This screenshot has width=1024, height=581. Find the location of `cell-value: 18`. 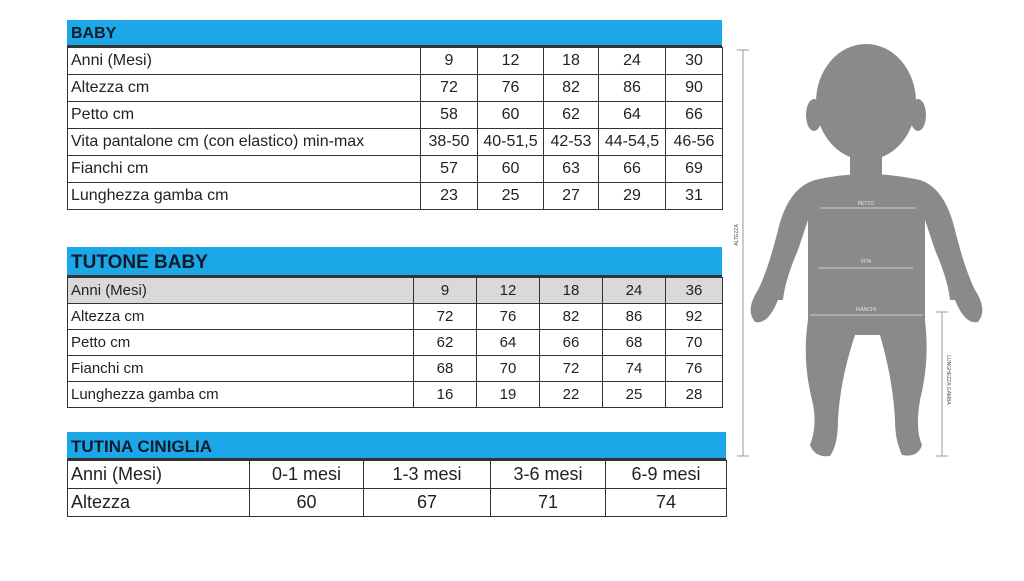

cell-value: 18 is located at coordinates (571, 61).